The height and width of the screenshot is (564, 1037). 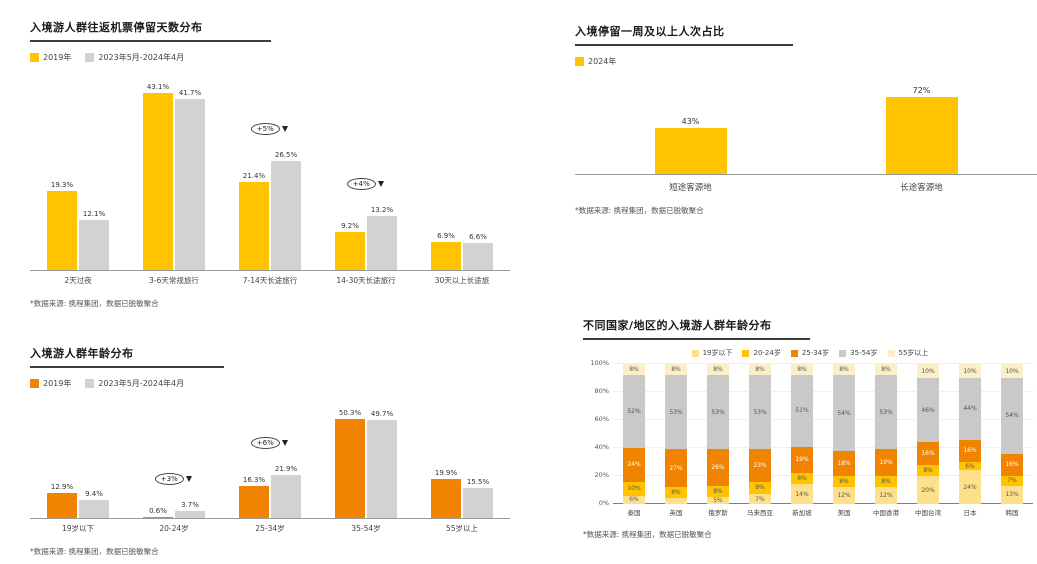 I want to click on legend-item: 35-54岁, so click(x=858, y=353).